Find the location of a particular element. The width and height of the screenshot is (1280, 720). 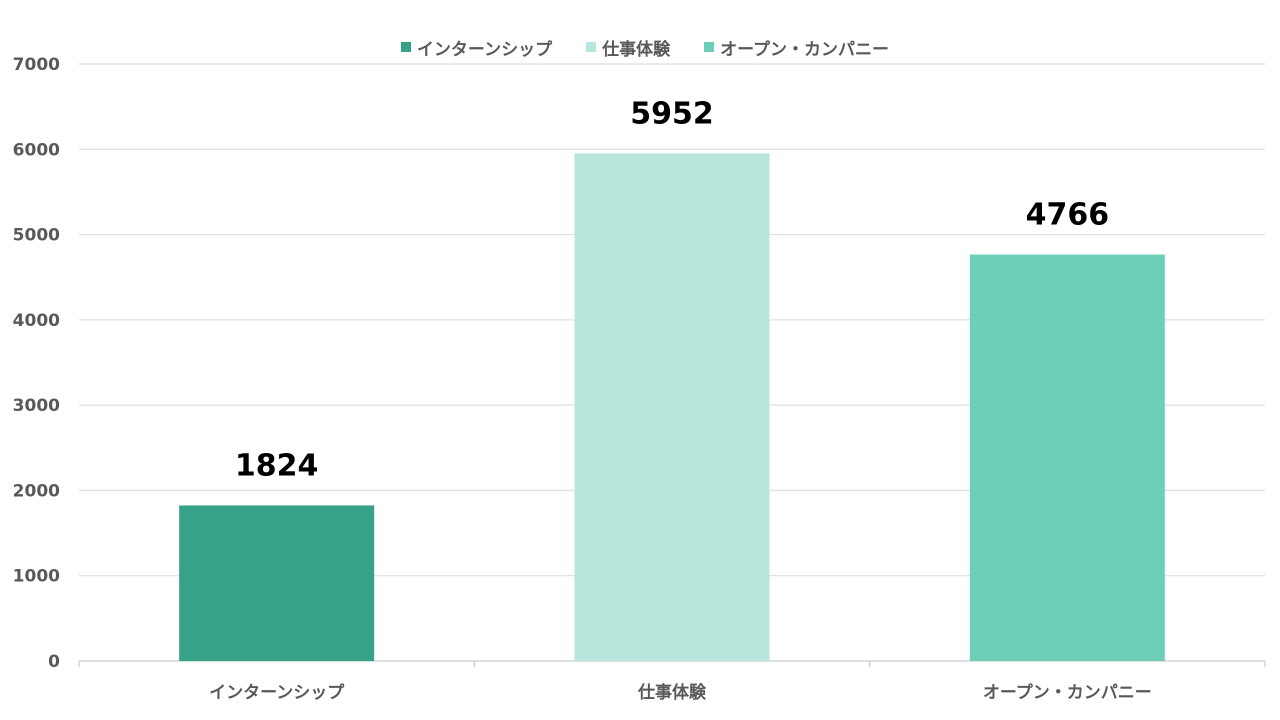

data-label: 4766 is located at coordinates (1068, 215).